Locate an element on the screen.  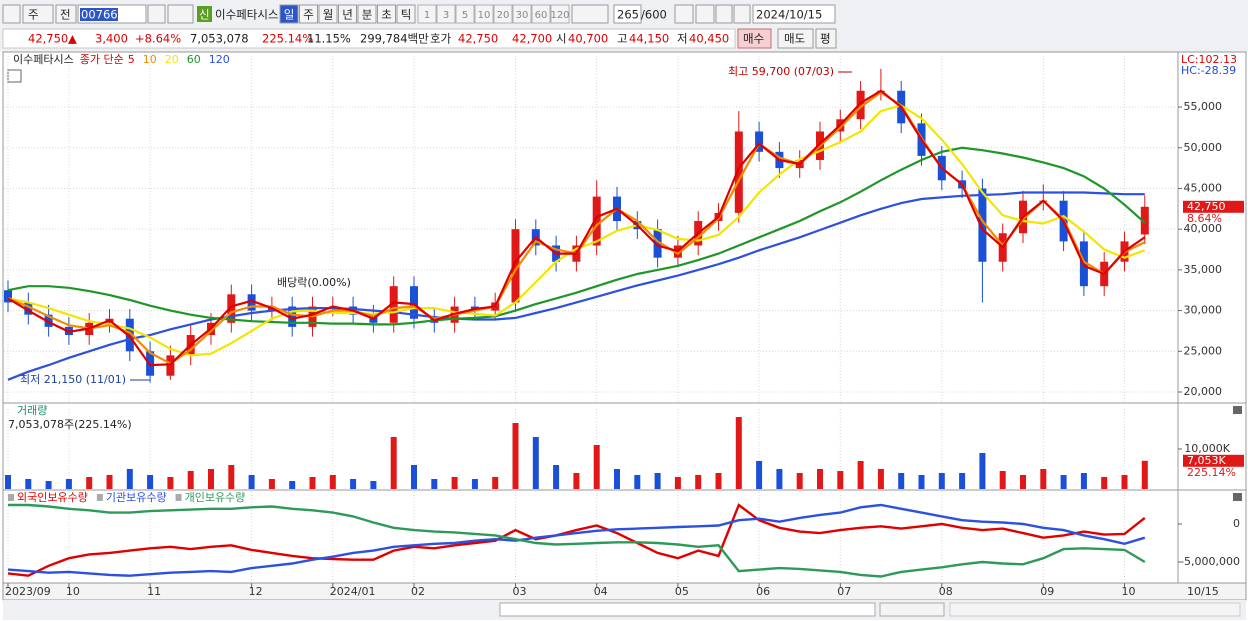
buy: 매수 is located at coordinates (753, 39).